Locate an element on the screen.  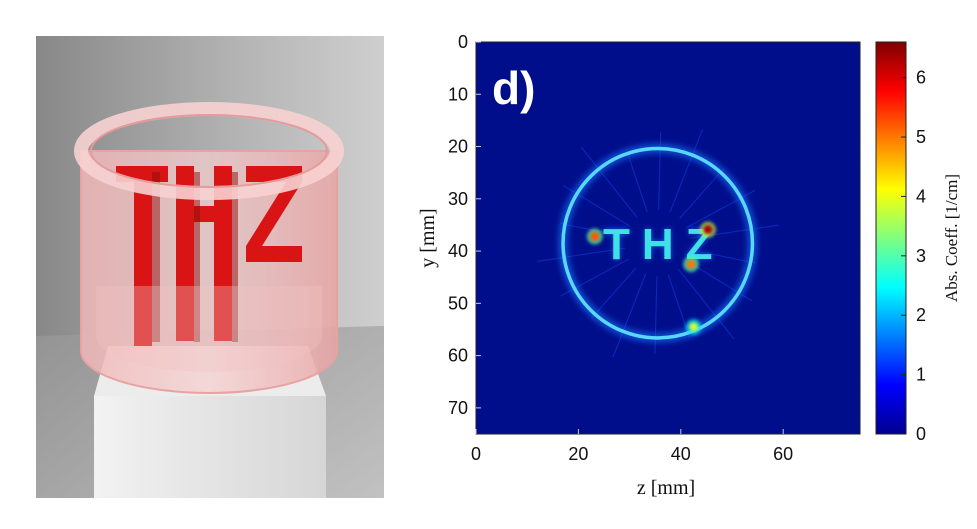
container-ring is located at coordinates (658, 243).